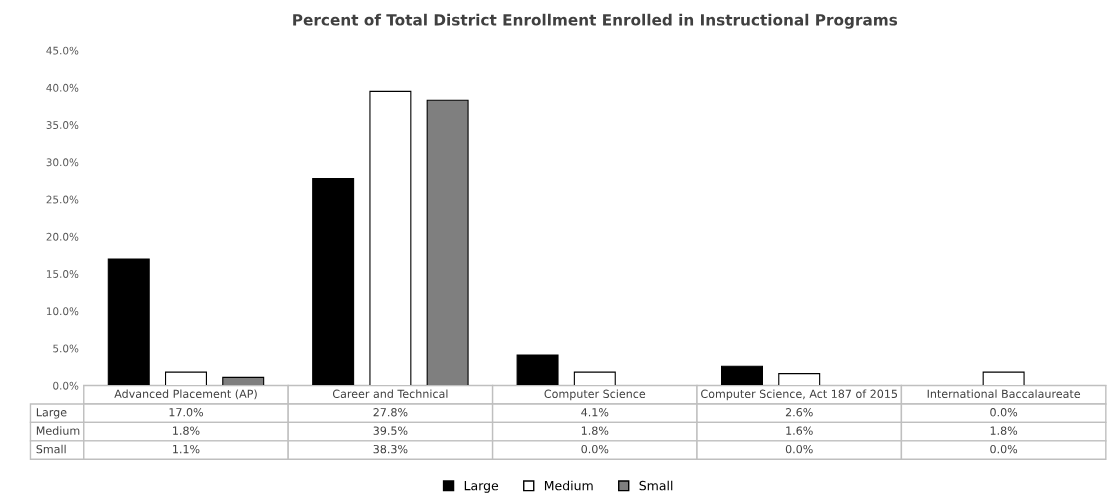 Image resolution: width=1117 pixels, height=504 pixels. What do you see at coordinates (62, 50) in the screenshot?
I see `y-tick-label: 45.0%` at bounding box center [62, 50].